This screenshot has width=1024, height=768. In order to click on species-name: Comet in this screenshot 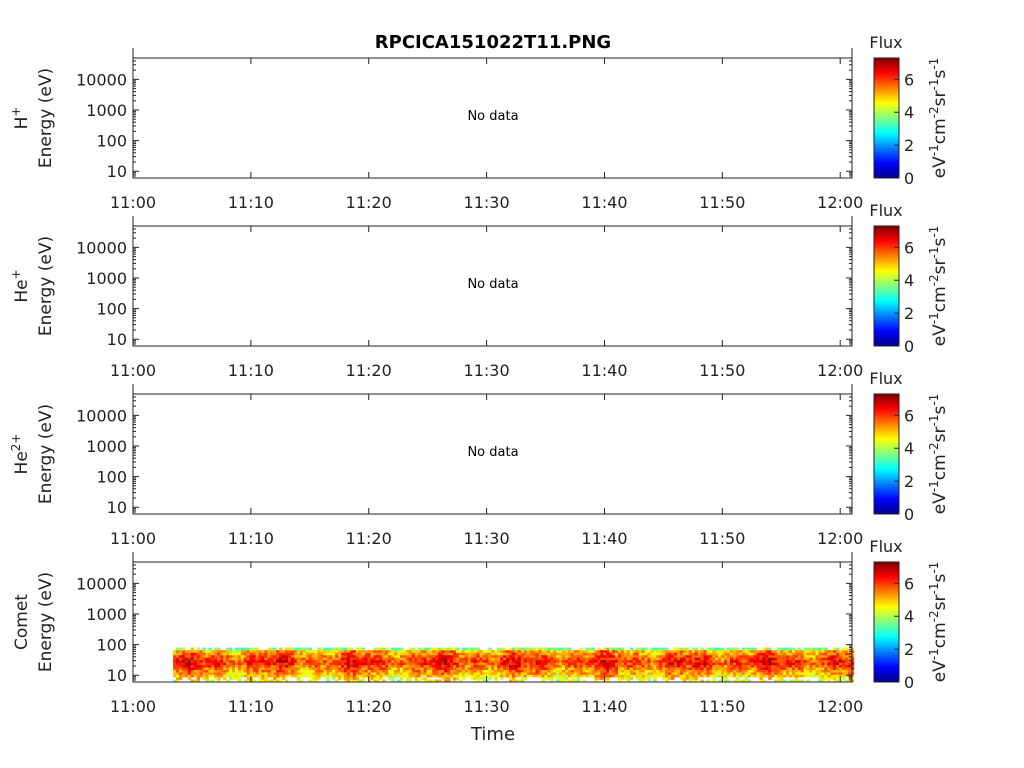, I will do `click(22, 622)`.